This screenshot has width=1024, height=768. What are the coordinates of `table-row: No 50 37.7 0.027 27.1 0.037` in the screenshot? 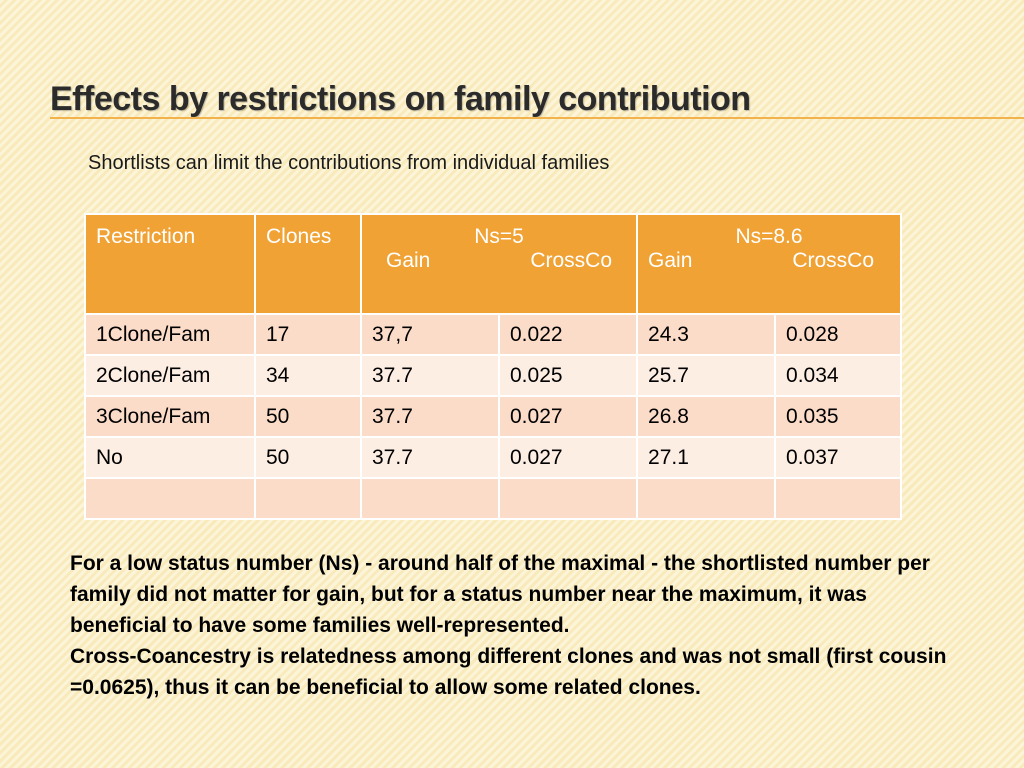 It's located at (493, 457).